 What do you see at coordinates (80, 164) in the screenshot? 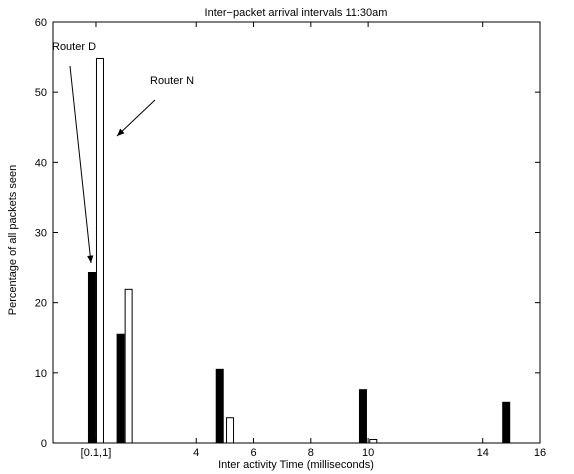
I see `arrow-router-d-line` at bounding box center [80, 164].